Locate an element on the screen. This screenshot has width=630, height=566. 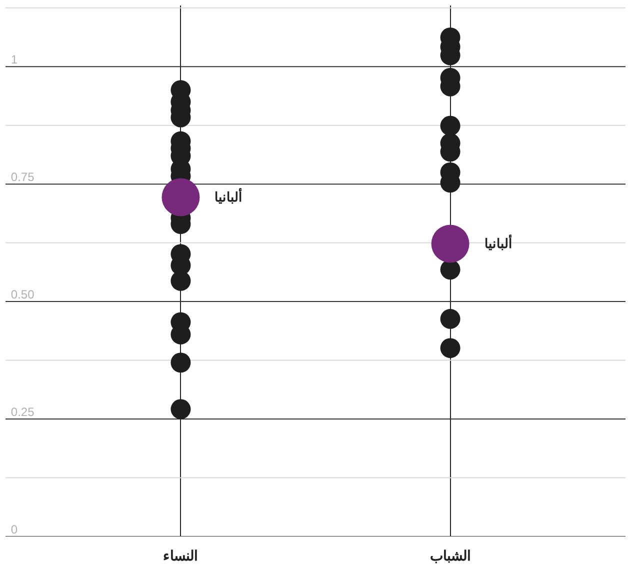
x-tick-label: النساء is located at coordinates (180, 556).